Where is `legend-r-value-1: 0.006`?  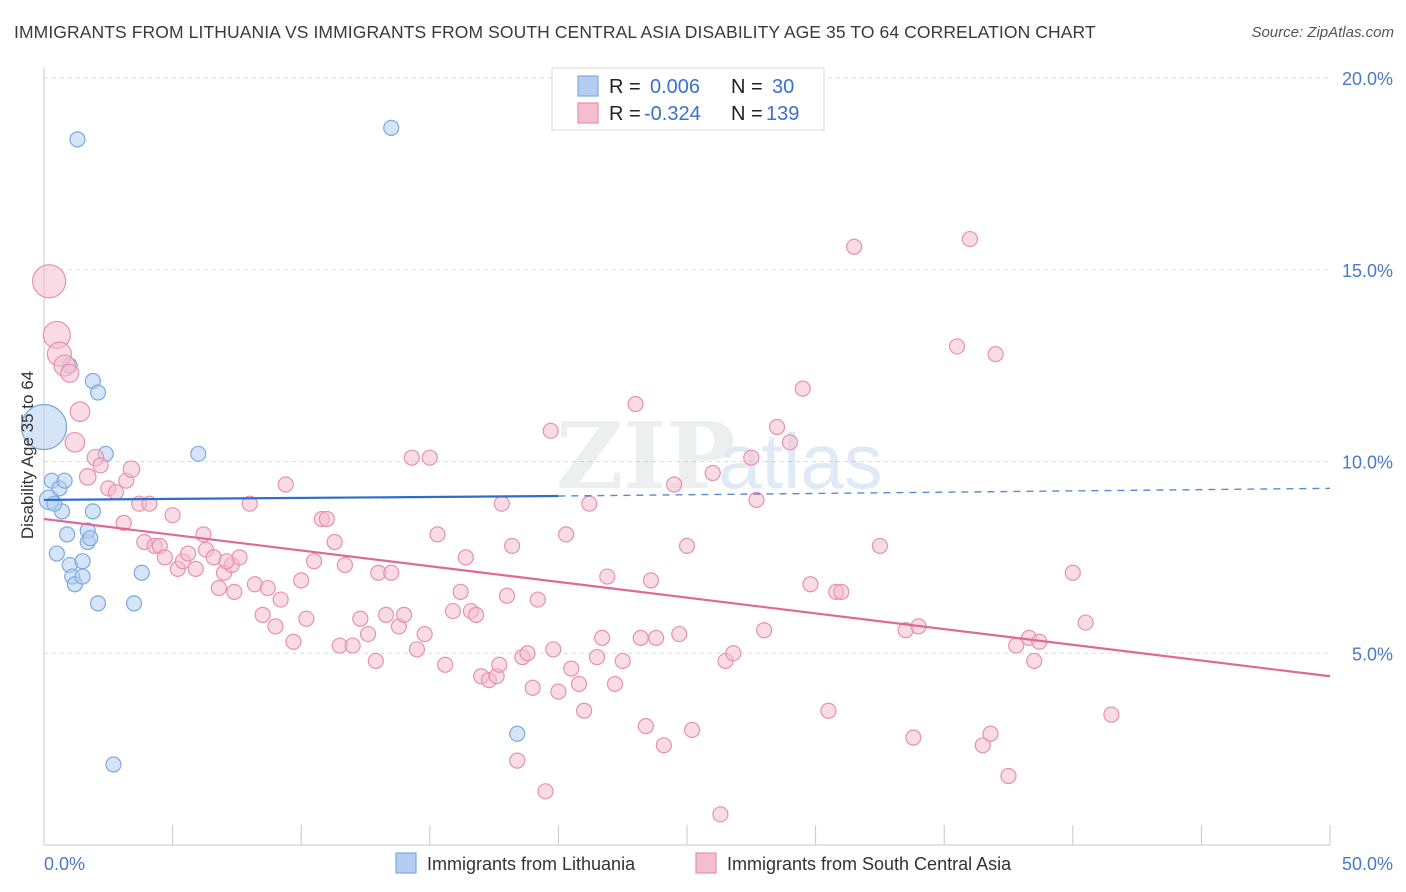 legend-r-value-1: 0.006 is located at coordinates (675, 87).